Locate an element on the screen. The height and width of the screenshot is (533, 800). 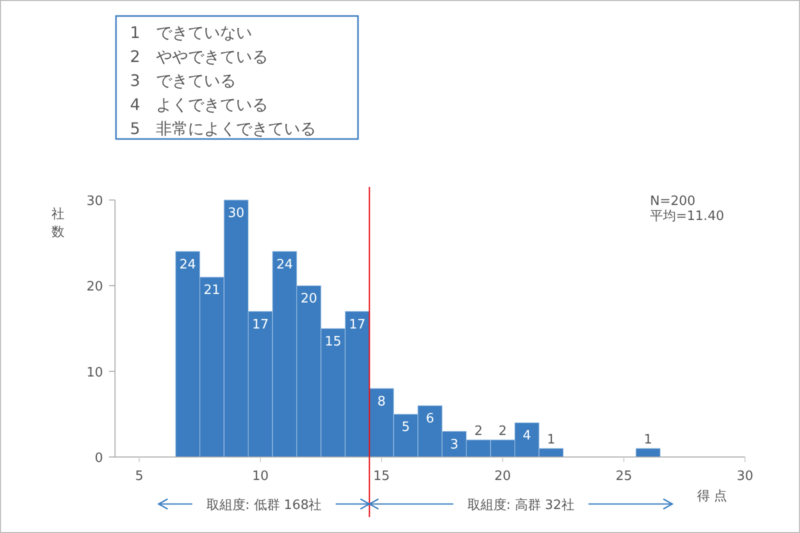
x-tick-label: 10 is located at coordinates (260, 476).